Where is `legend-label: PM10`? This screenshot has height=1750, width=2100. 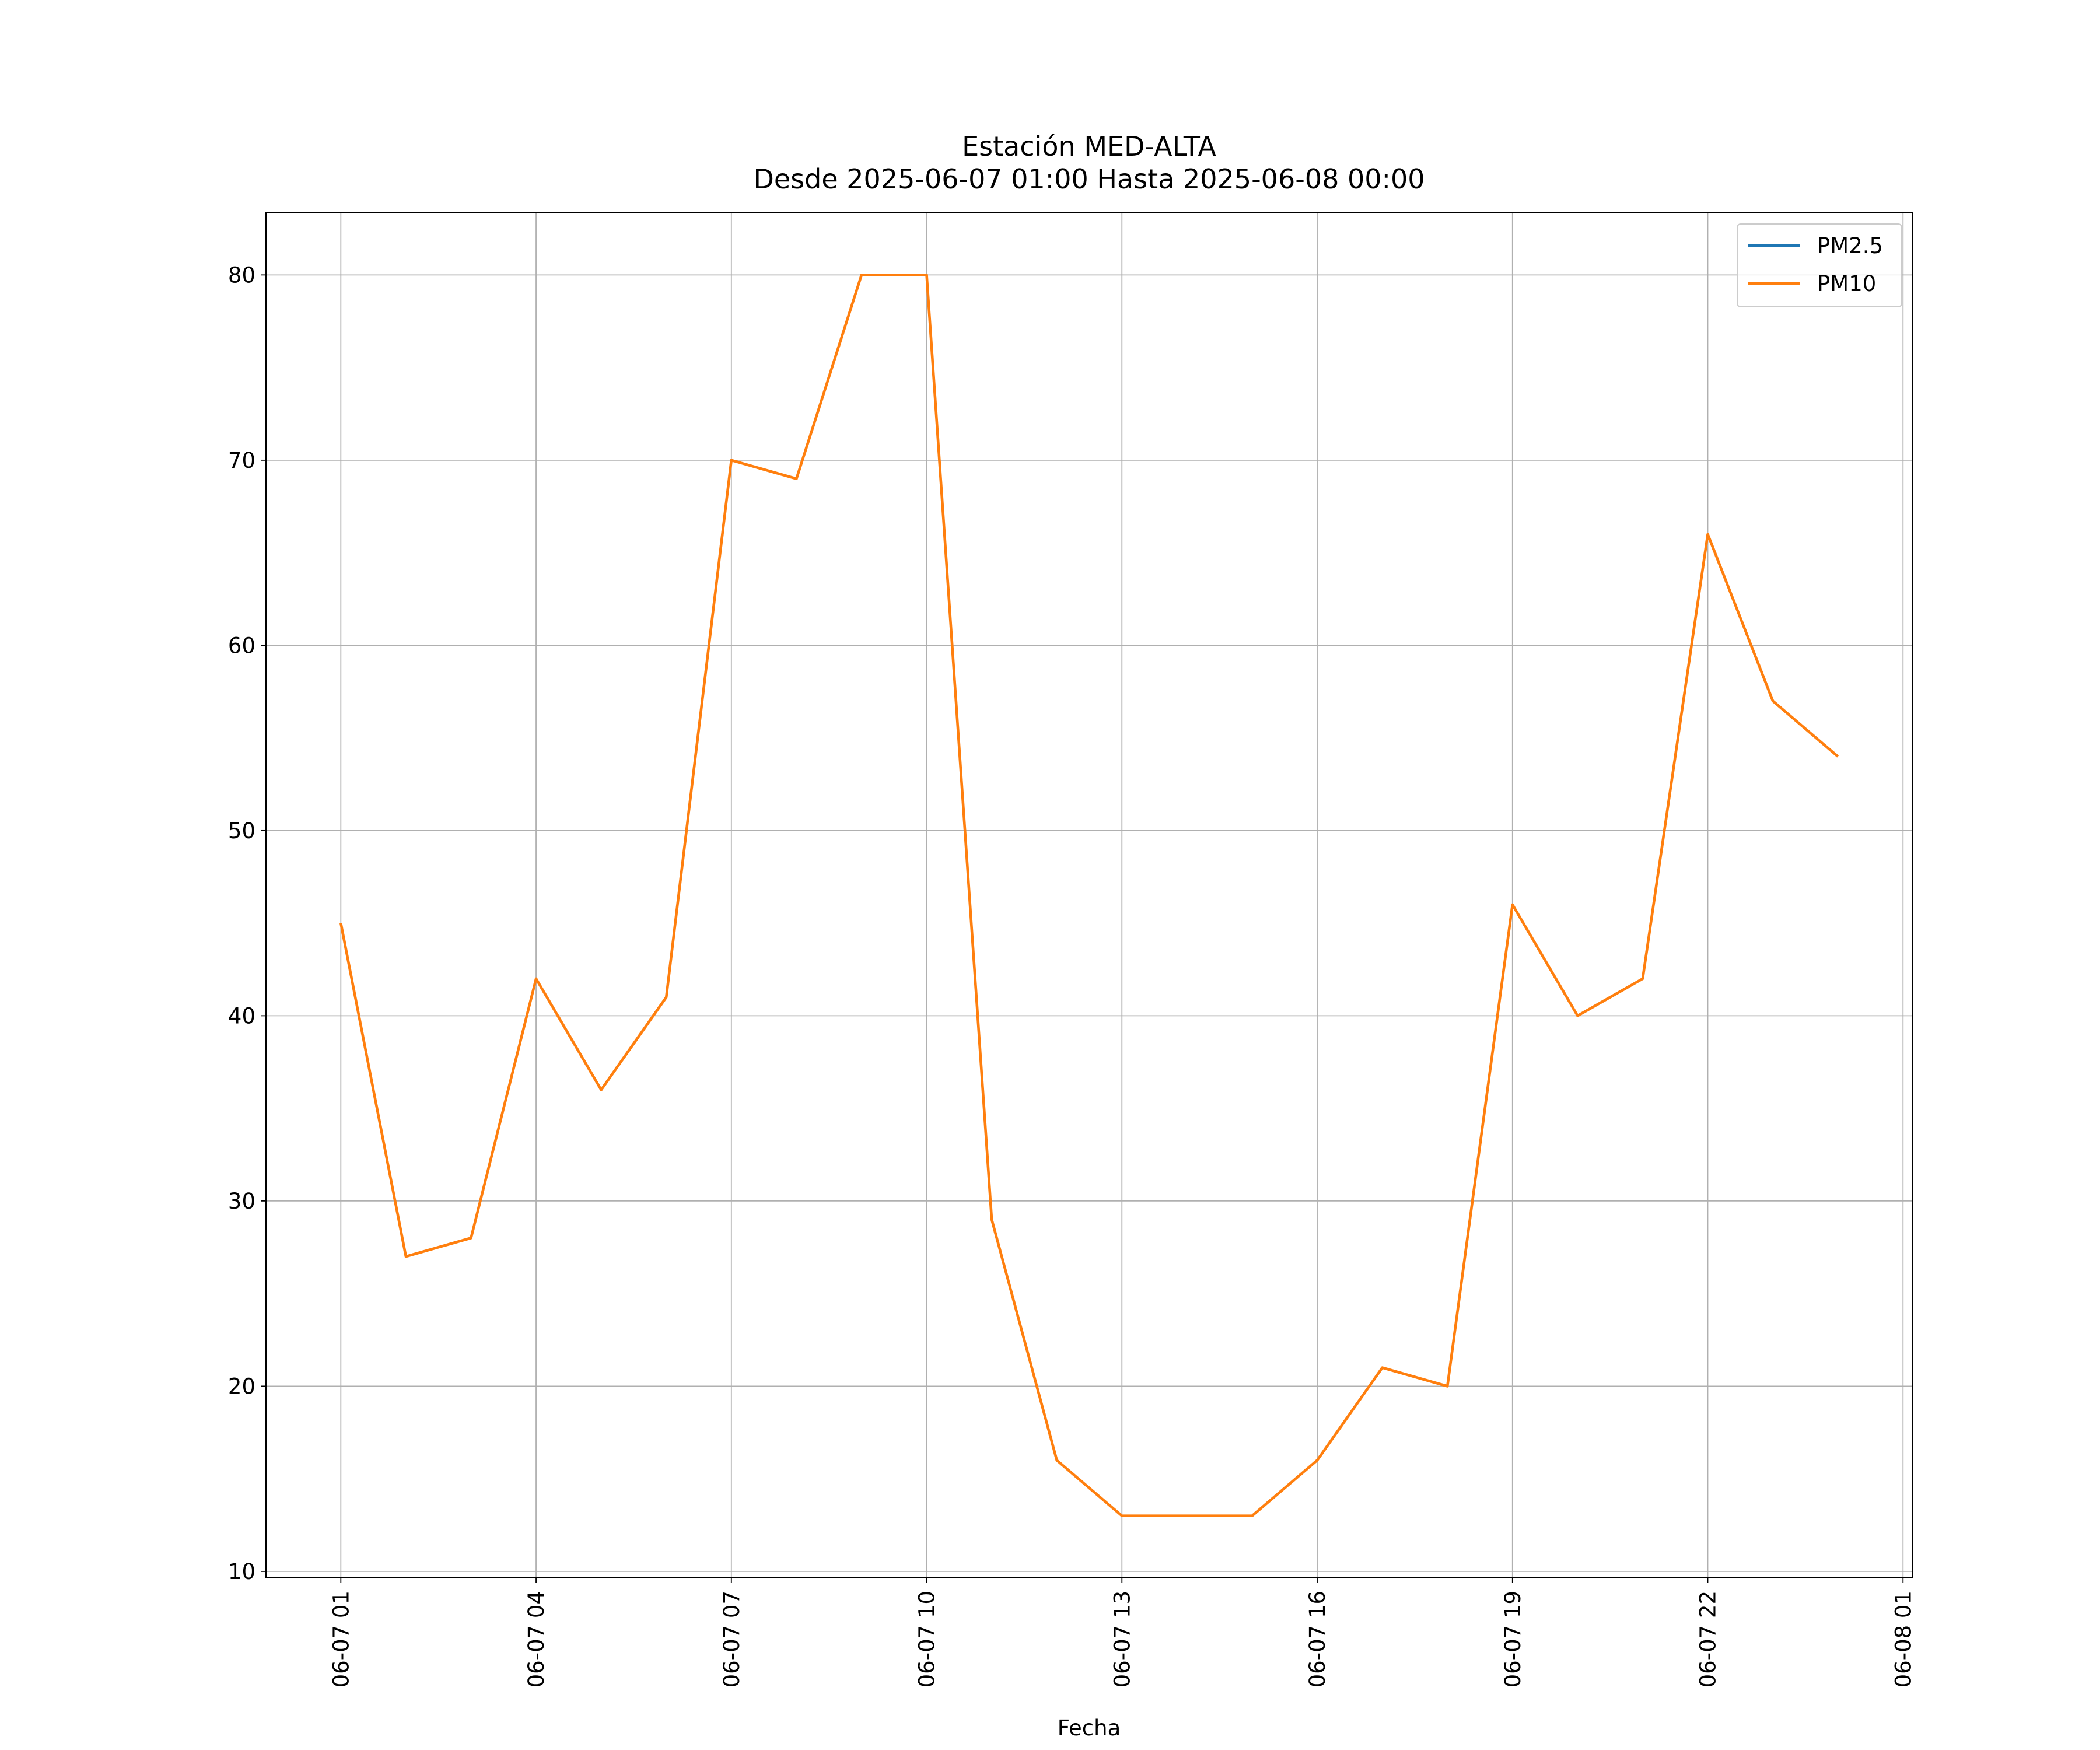 legend-label: PM10 is located at coordinates (1846, 283).